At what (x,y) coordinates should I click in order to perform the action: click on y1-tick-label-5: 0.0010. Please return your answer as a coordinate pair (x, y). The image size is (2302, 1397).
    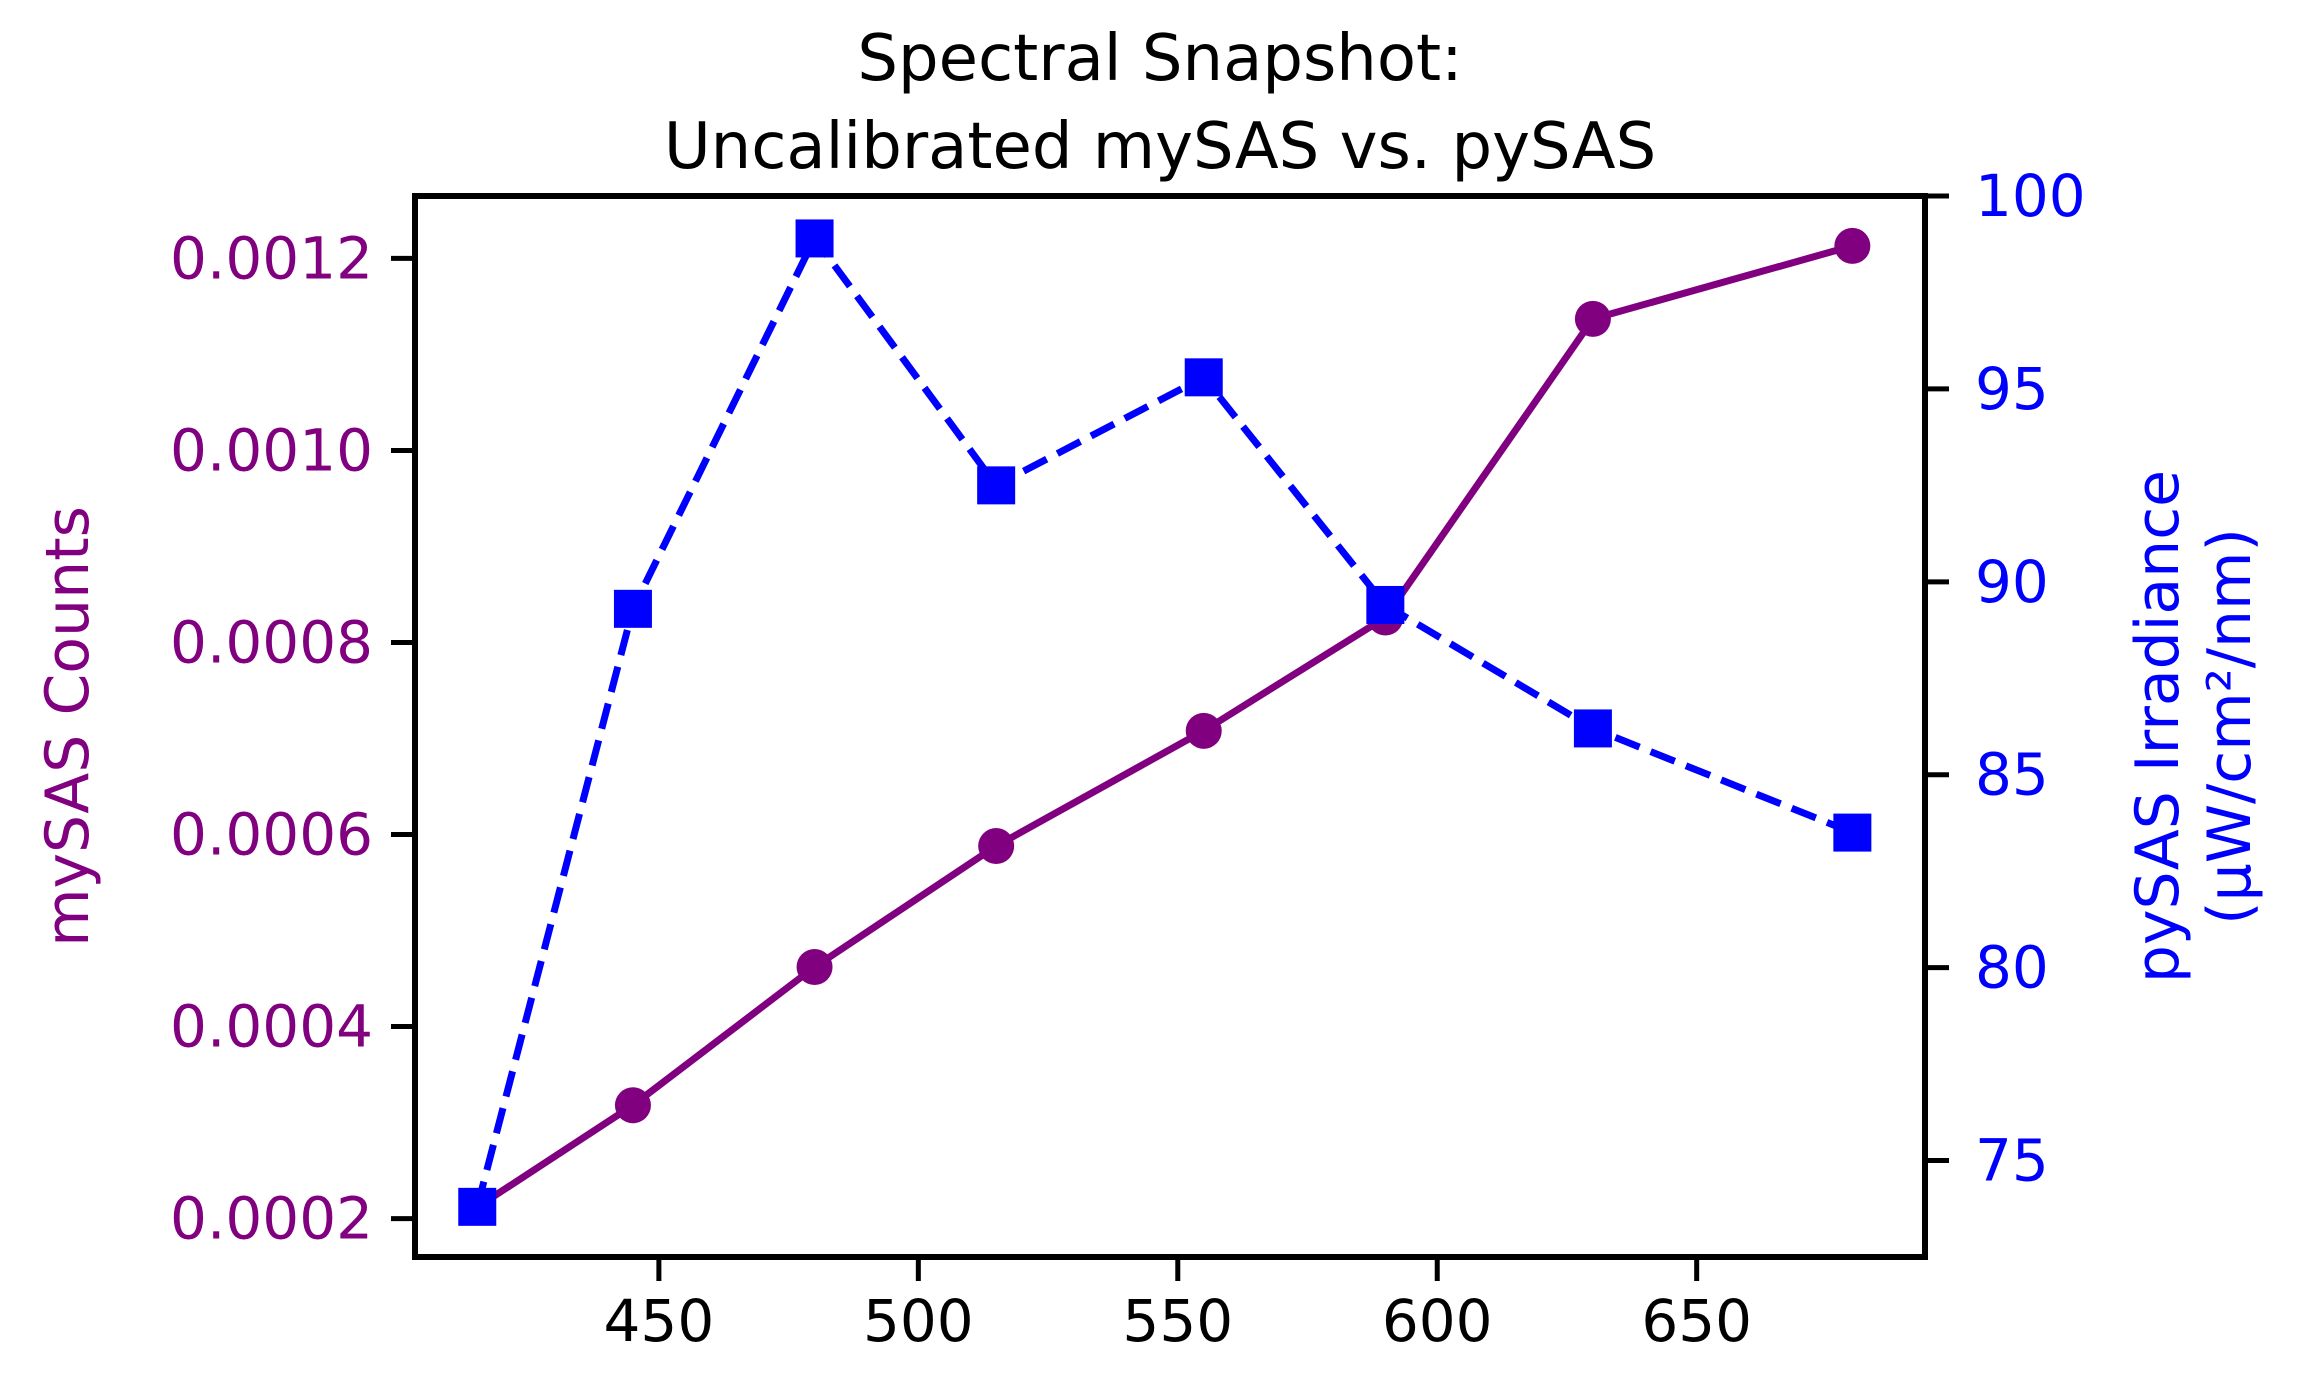
    Looking at the image, I should click on (271, 450).